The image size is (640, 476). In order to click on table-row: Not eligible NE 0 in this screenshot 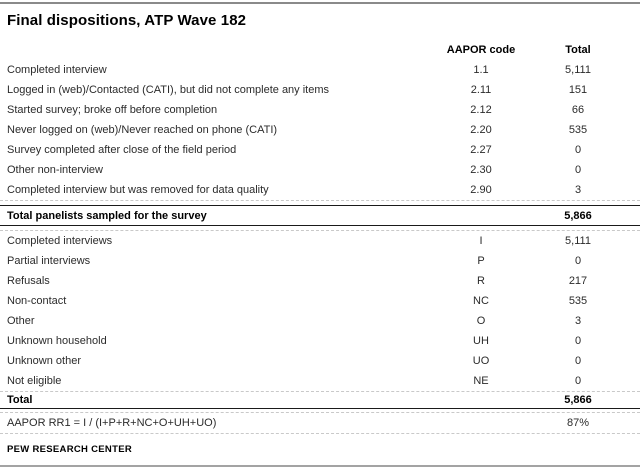, I will do `click(320, 381)`.